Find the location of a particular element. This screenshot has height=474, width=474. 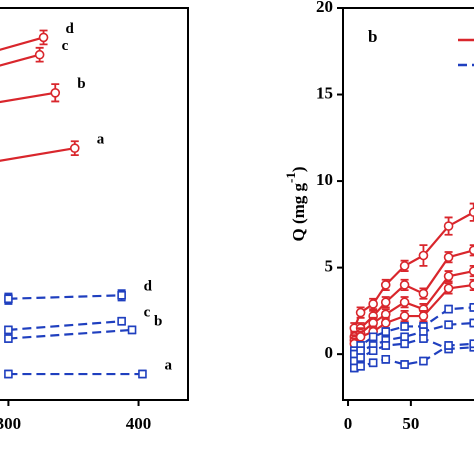

y-axis-label-sup: -1 is located at coordinates (290, 177).